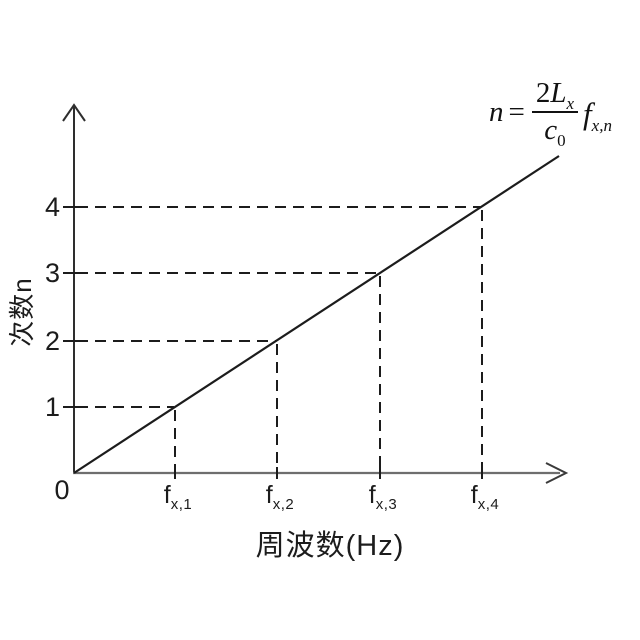 The image size is (640, 640). What do you see at coordinates (386, 504) in the screenshot?
I see `x-tick-sub: x,3` at bounding box center [386, 504].